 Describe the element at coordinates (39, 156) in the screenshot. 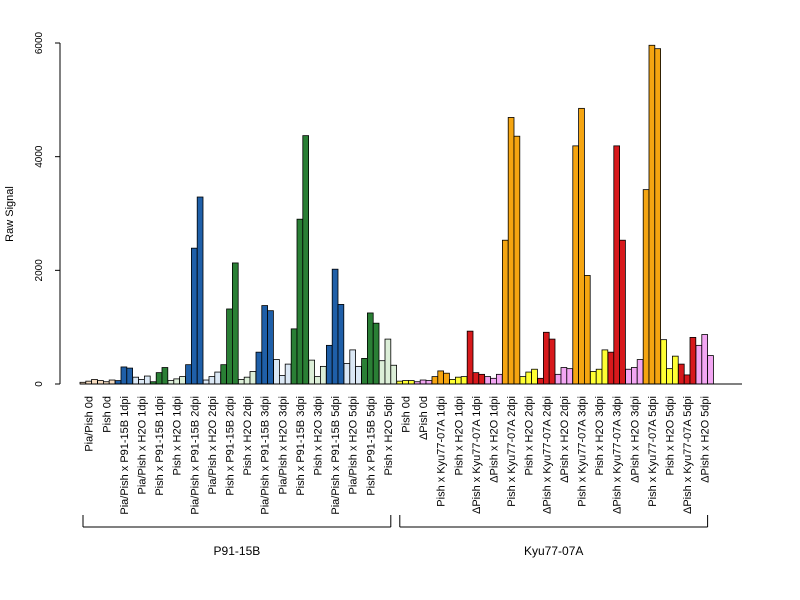

I see `y-tick-label: 4000` at that location.